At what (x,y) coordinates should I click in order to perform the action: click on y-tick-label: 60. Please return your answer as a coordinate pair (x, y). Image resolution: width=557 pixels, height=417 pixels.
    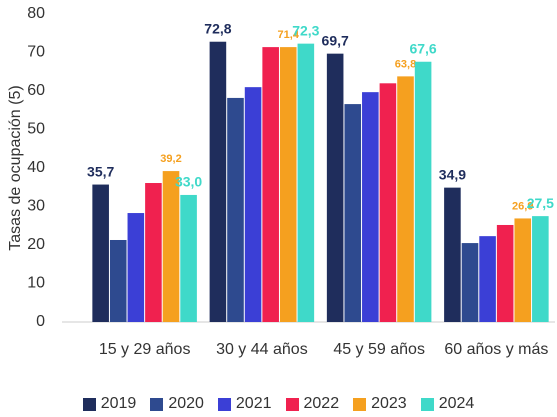
    Looking at the image, I should click on (36, 90).